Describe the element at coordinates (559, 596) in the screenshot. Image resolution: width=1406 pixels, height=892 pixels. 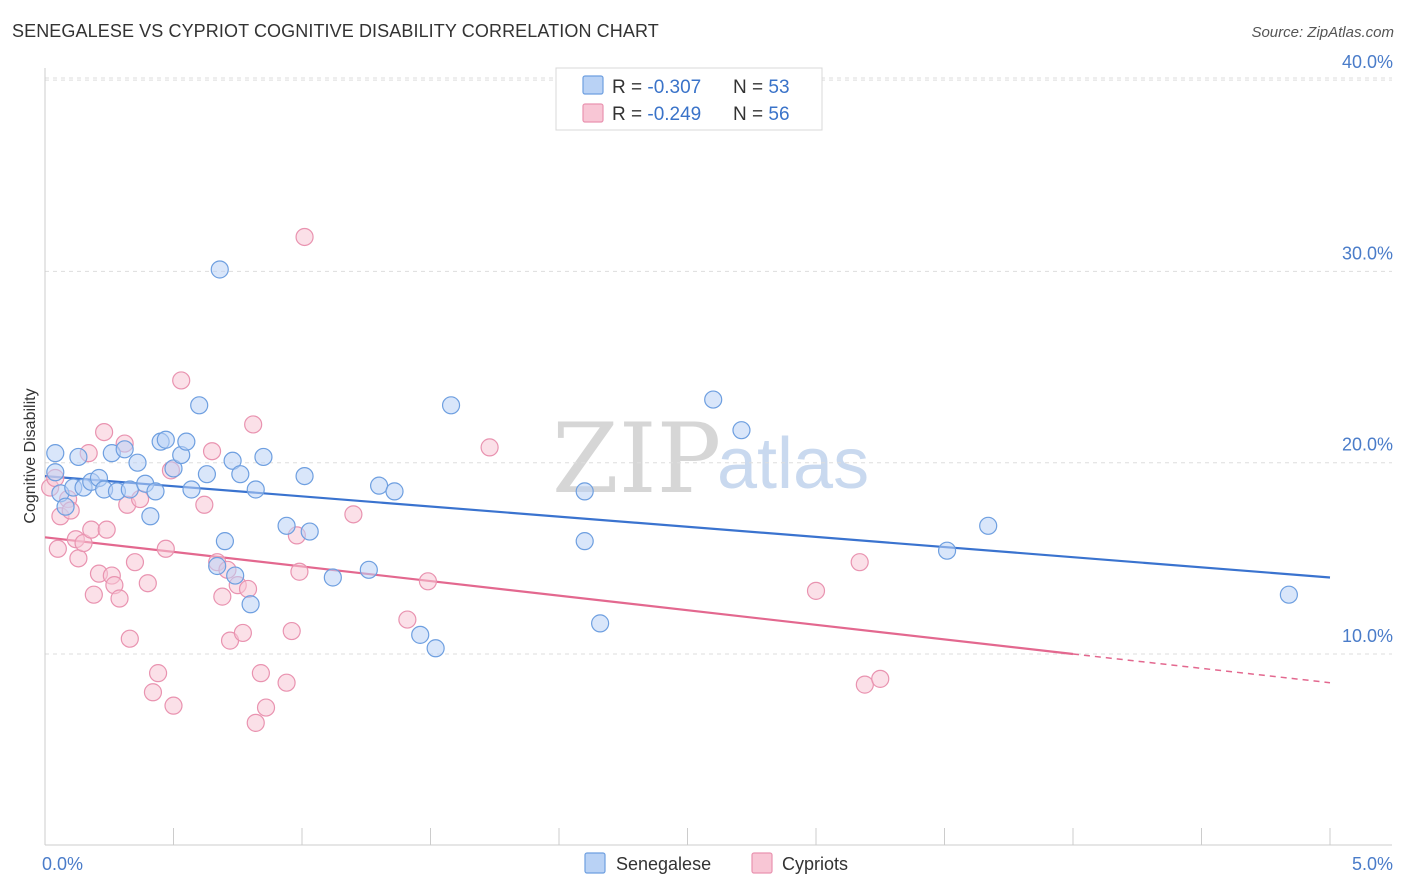
I see `cypriot-trend-line` at that location.